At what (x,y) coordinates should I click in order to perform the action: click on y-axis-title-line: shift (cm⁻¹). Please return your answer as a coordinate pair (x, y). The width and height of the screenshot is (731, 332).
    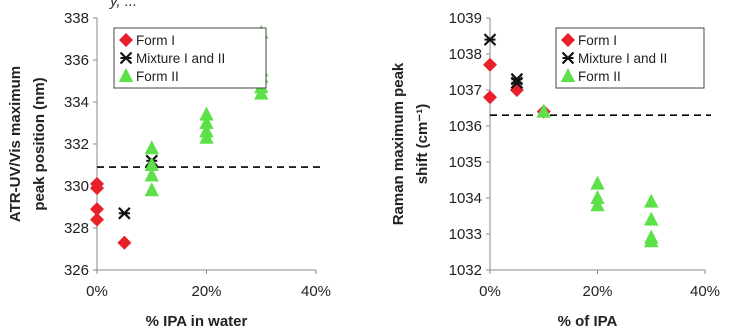
    Looking at the image, I should click on (422, 144).